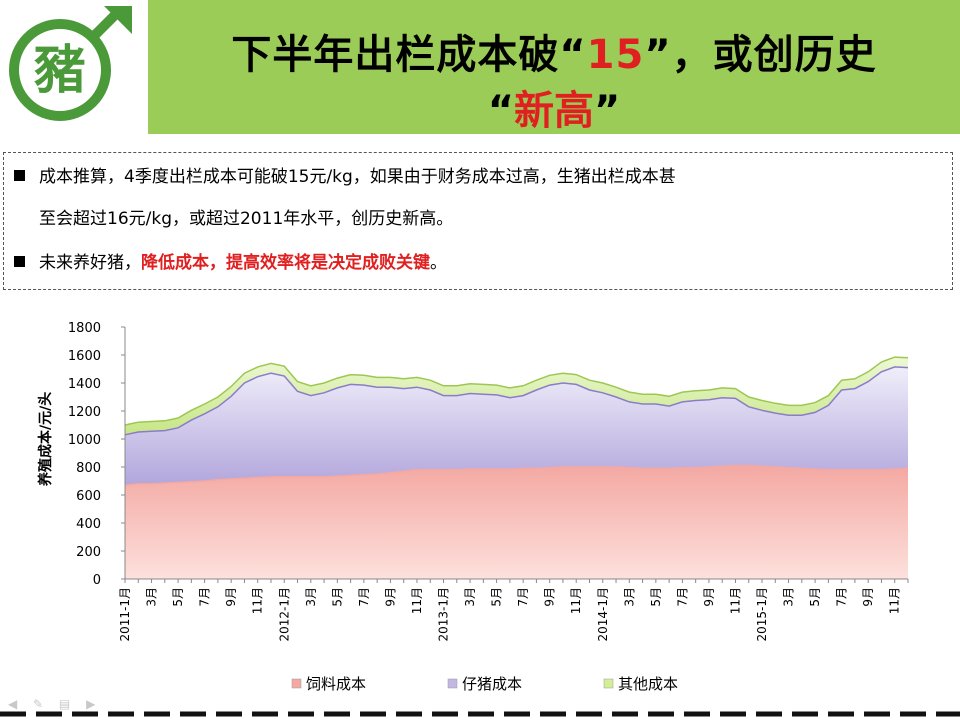  Describe the element at coordinates (480, 714) in the screenshot. I see `bottom-dash-border` at that location.